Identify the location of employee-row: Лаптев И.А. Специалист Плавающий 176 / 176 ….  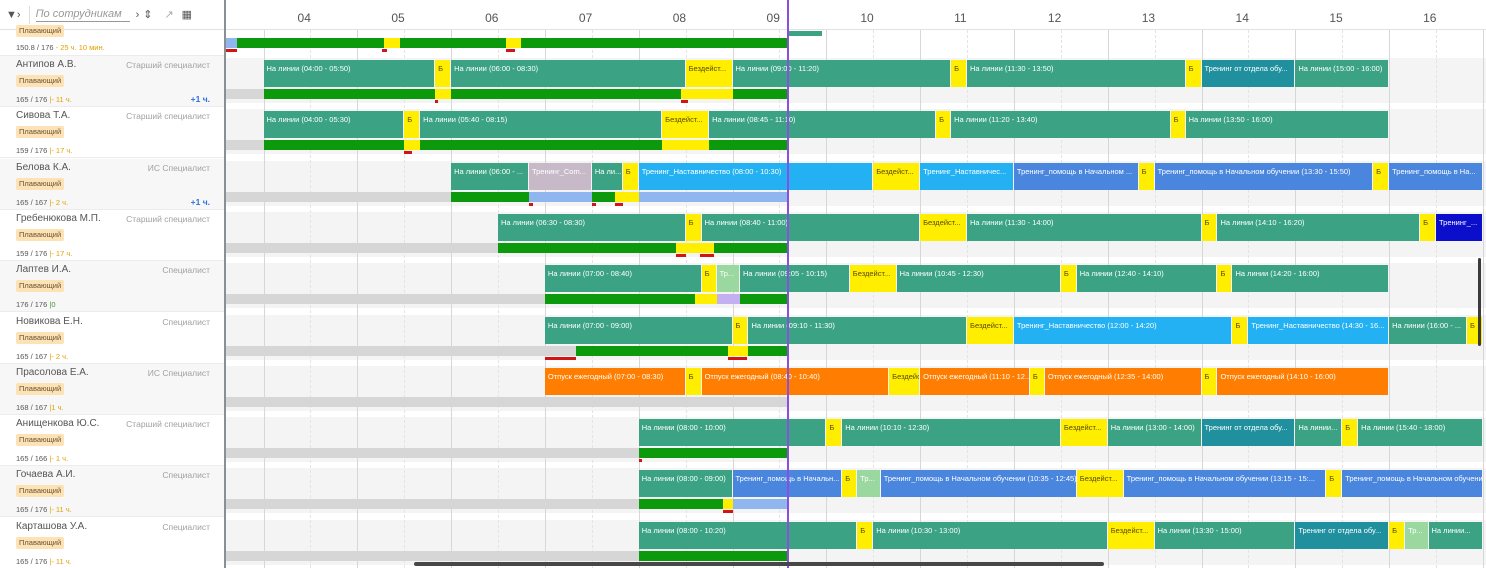
(112, 287).